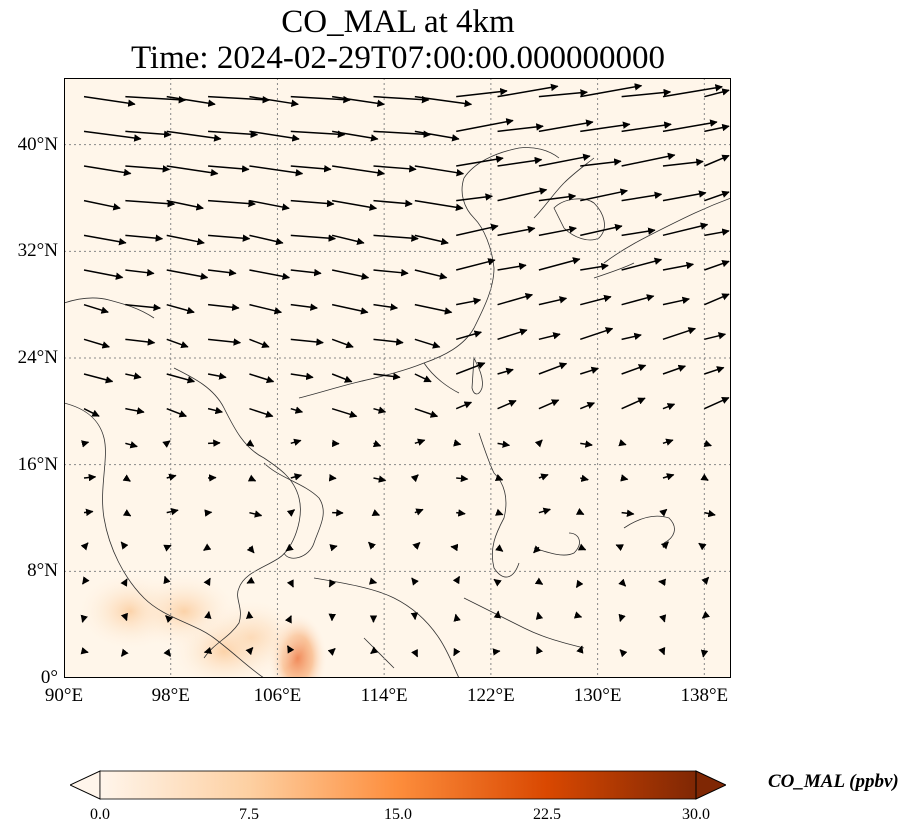 Image resolution: width=922 pixels, height=836 pixels. I want to click on y-tick-label: 24°N, so click(37, 357).